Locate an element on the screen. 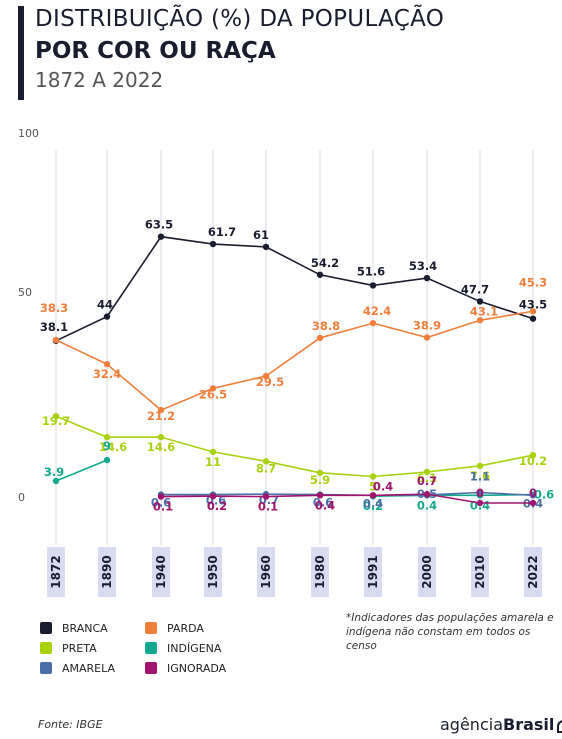 Image resolution: width=562 pixels, height=739 pixels. data-label: 54.2 is located at coordinates (325, 263).